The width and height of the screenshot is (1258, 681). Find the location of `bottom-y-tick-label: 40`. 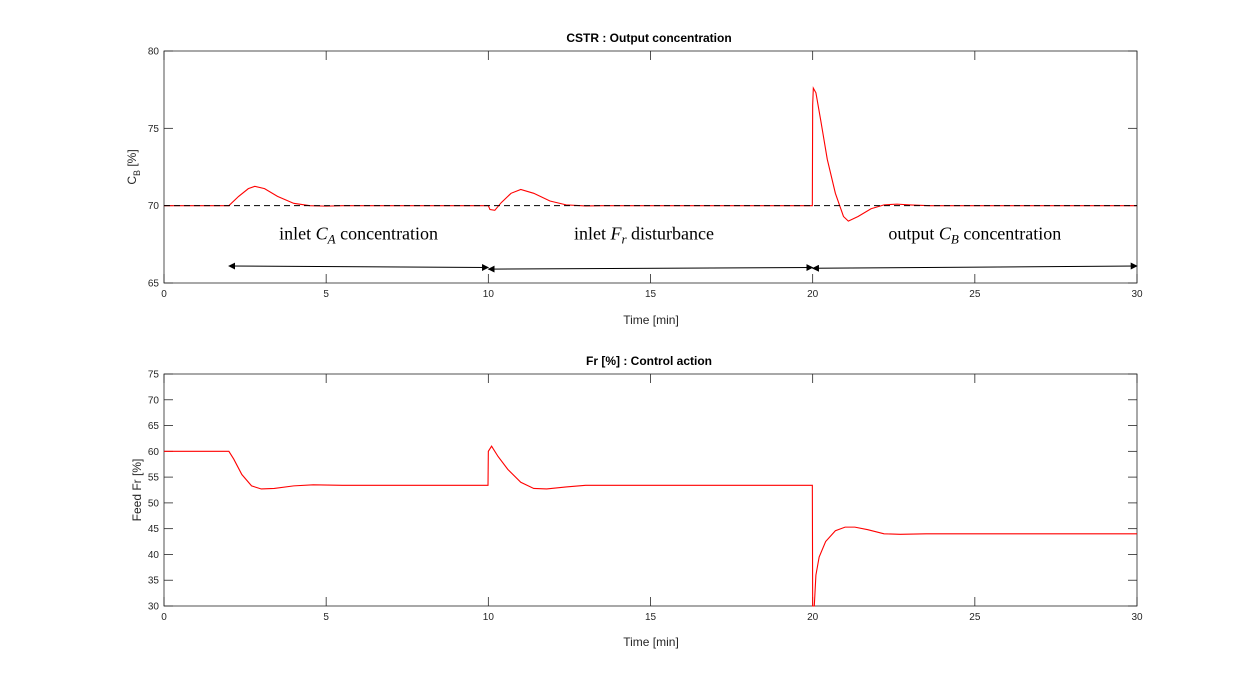

bottom-y-tick-label: 40 is located at coordinates (154, 555).